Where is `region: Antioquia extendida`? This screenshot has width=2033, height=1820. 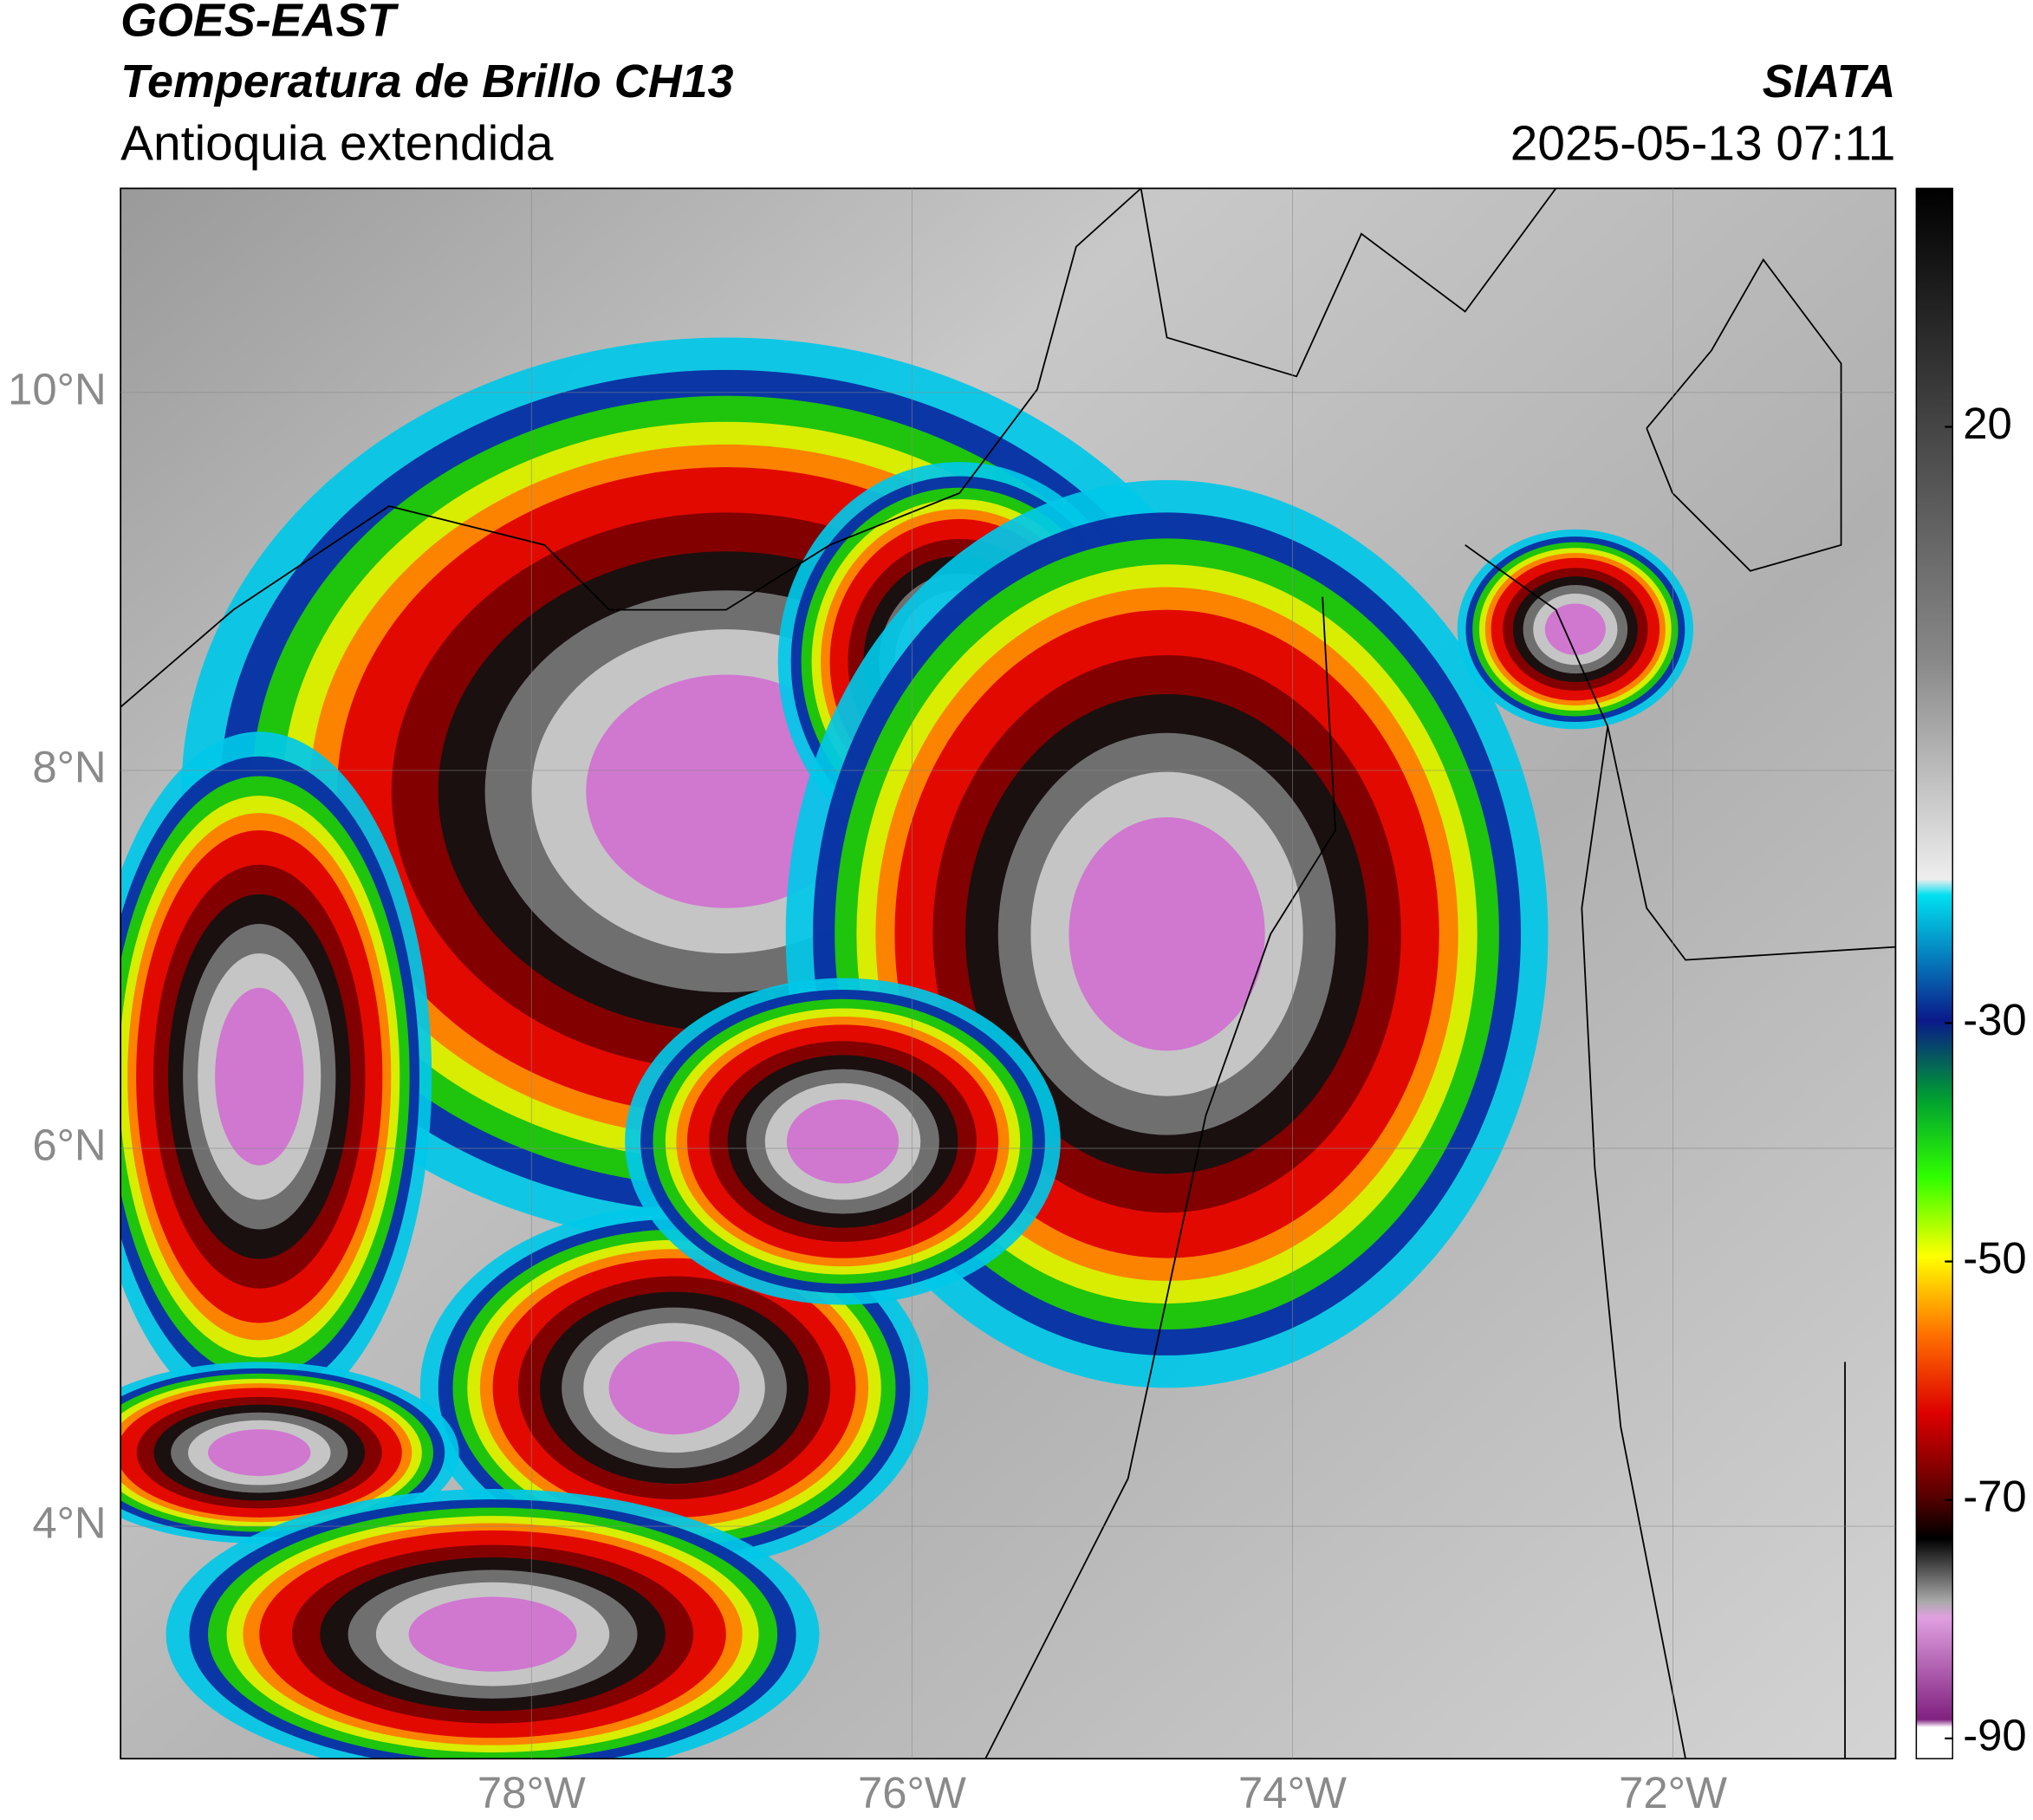 region: Antioquia extendida is located at coordinates (337, 144).